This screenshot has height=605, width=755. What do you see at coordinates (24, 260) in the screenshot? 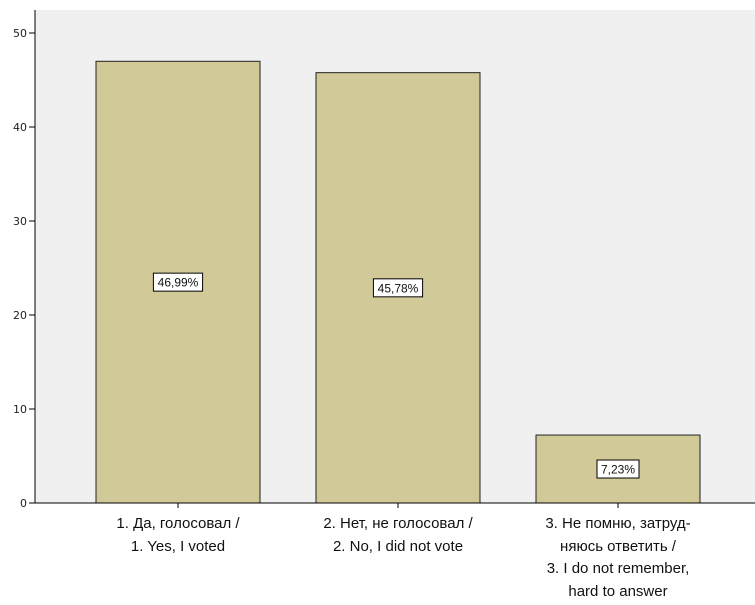
I see `y-axis: 0 10 20 30 40 50` at bounding box center [24, 260].